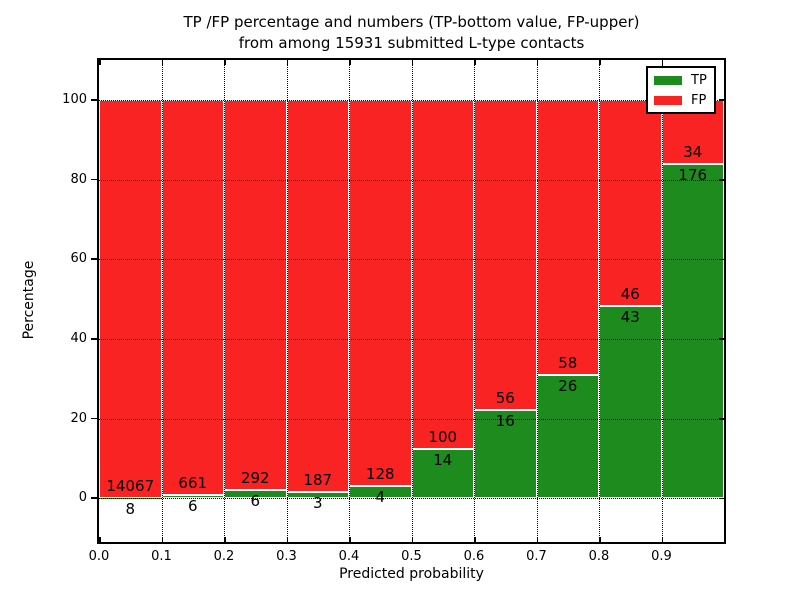  What do you see at coordinates (661, 556) in the screenshot?
I see `x-tick-label: 0.9` at bounding box center [661, 556].